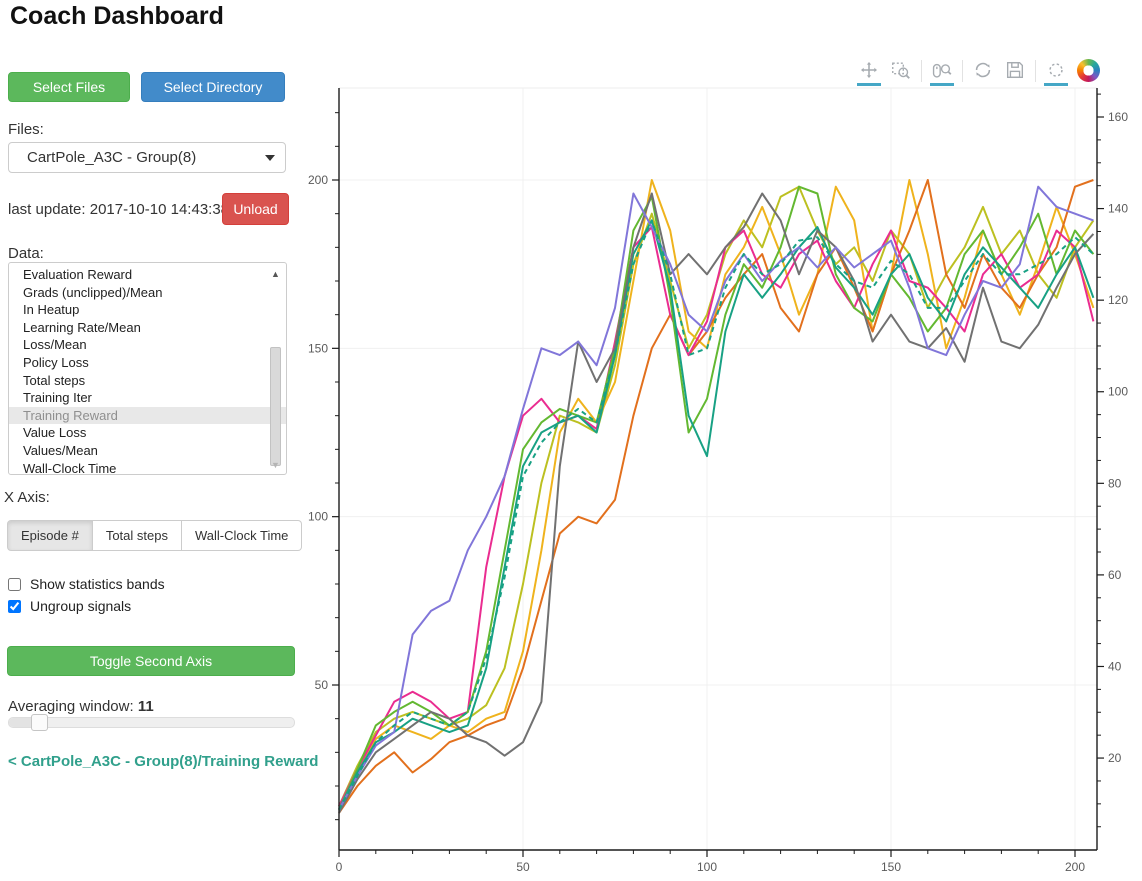 The height and width of the screenshot is (881, 1142). What do you see at coordinates (81, 606) in the screenshot?
I see `ungroup-signals-label: Ungroup signals` at bounding box center [81, 606].